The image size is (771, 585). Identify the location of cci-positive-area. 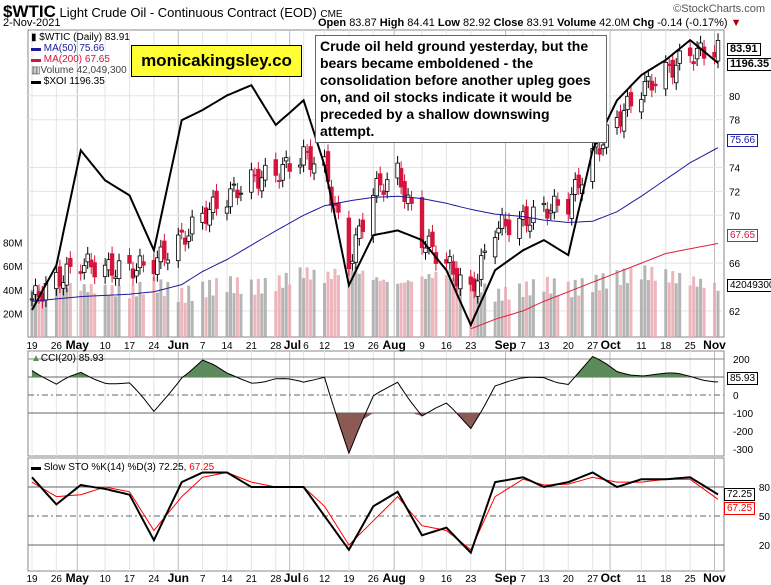
(375, 366).